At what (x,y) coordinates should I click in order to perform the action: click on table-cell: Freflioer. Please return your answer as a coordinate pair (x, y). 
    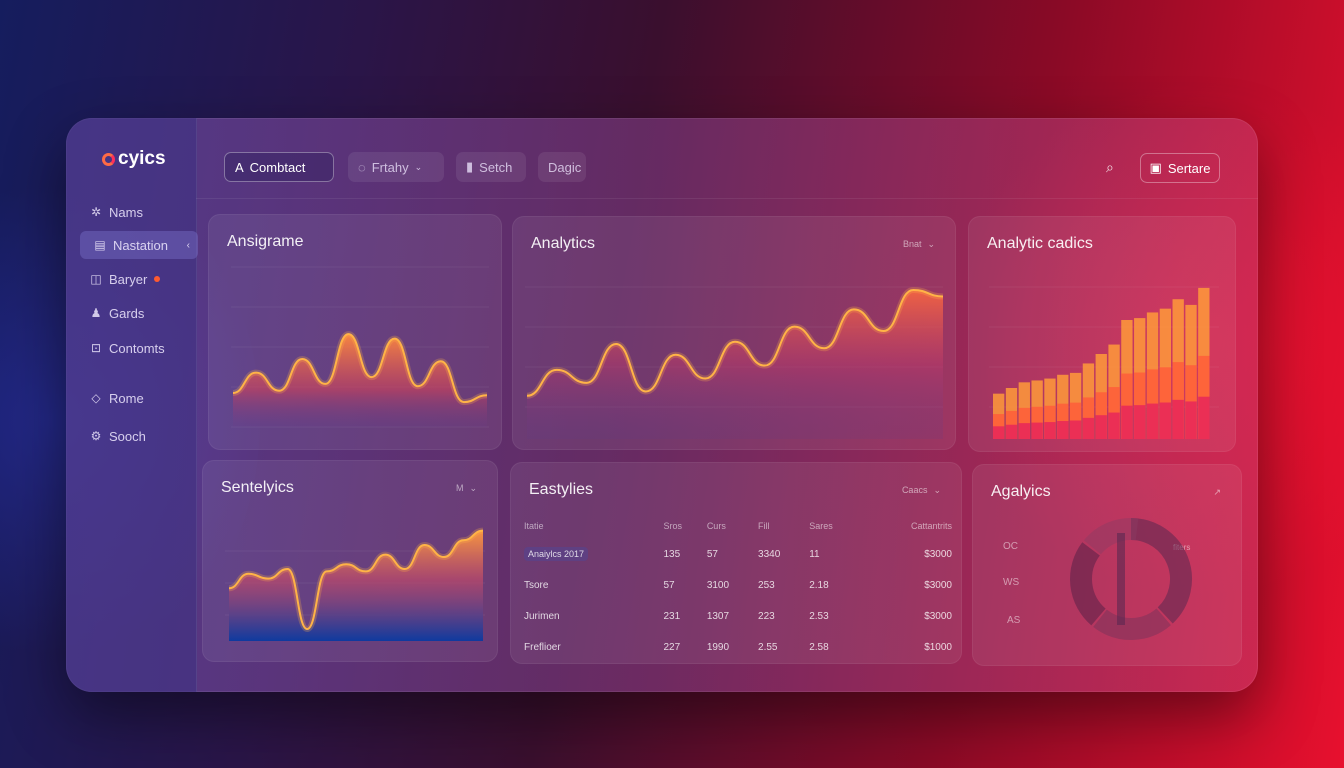
    Looking at the image, I should click on (542, 647).